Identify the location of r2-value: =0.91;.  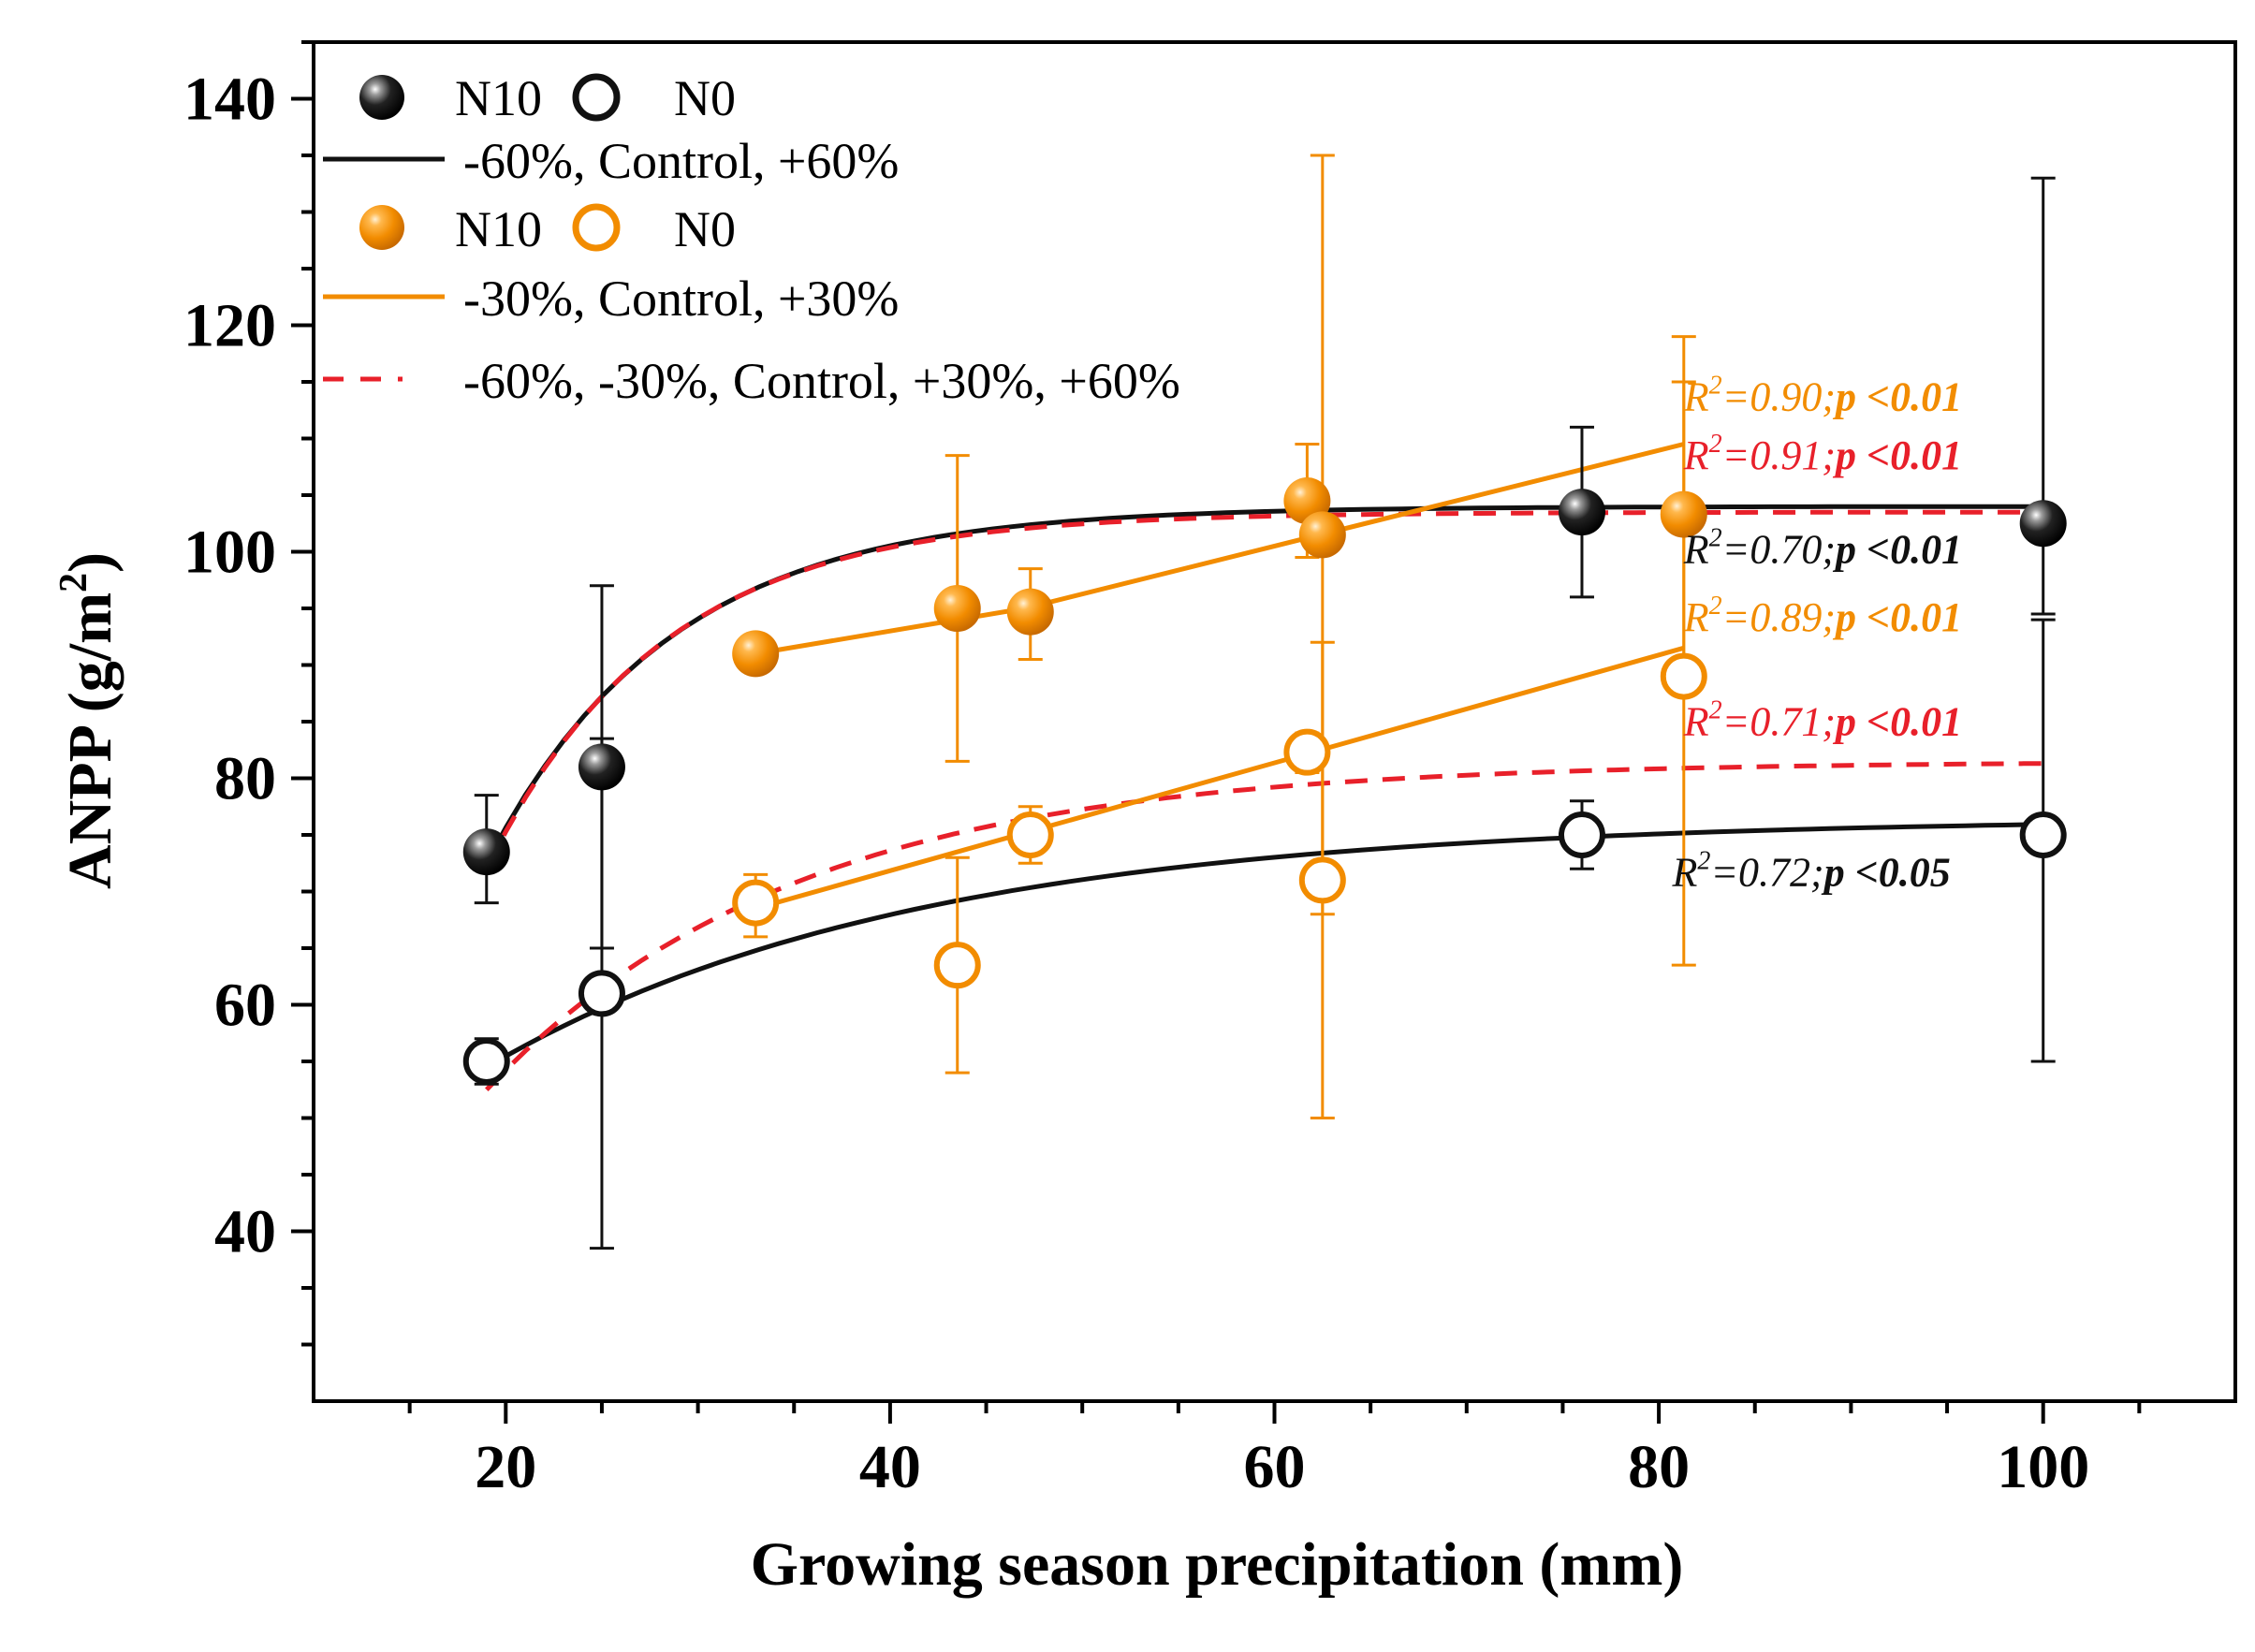
(1779, 455).